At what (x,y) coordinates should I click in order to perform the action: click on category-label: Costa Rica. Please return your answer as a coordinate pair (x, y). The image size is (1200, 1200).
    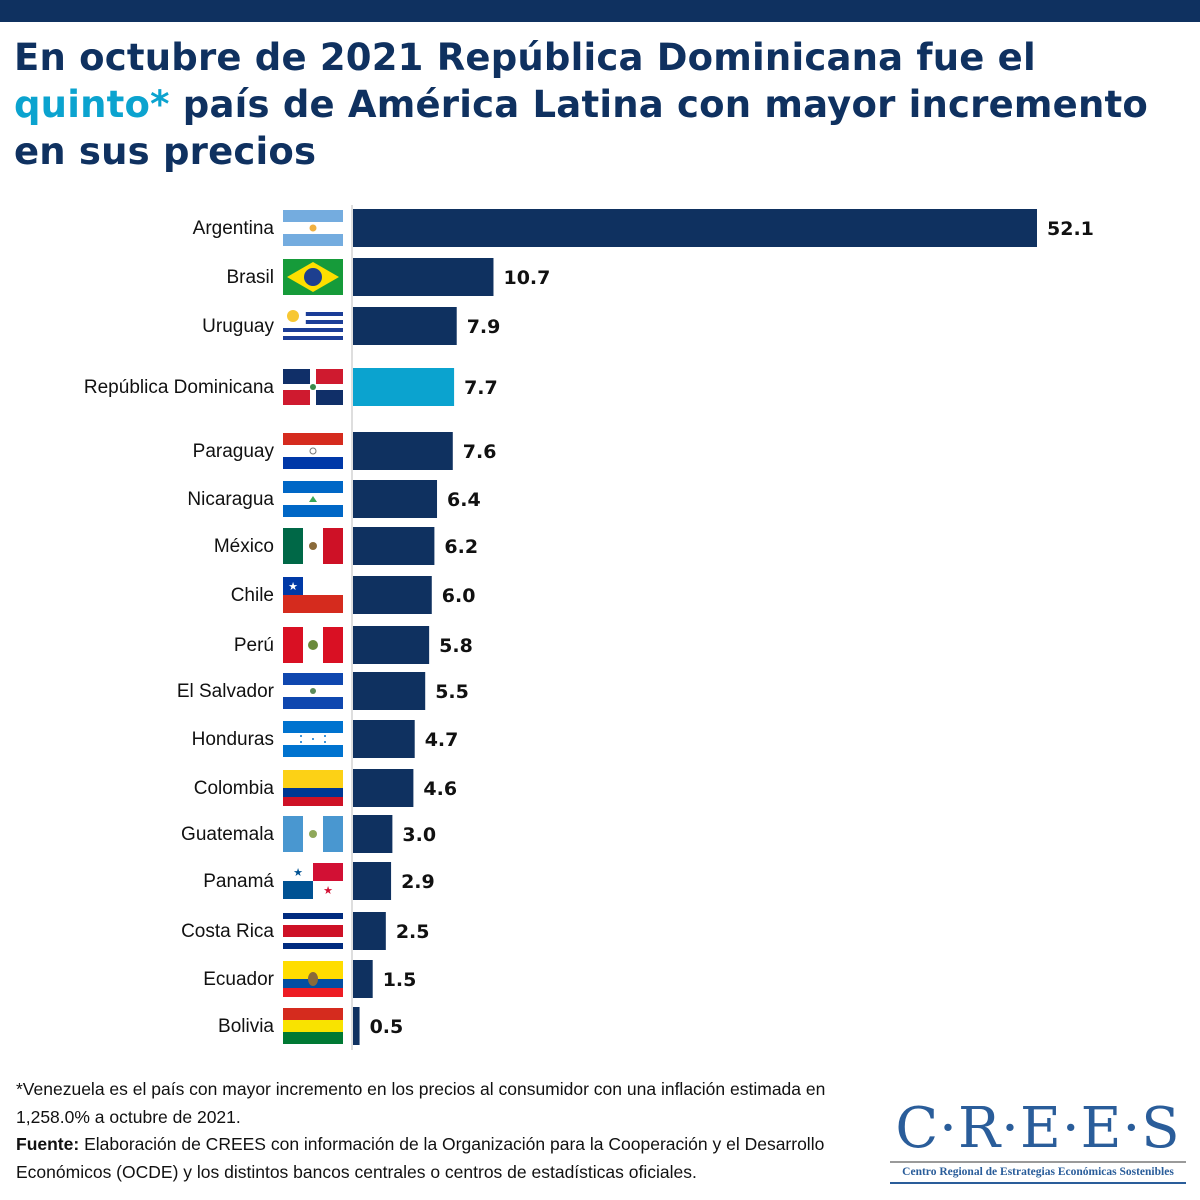
    Looking at the image, I should click on (227, 931).